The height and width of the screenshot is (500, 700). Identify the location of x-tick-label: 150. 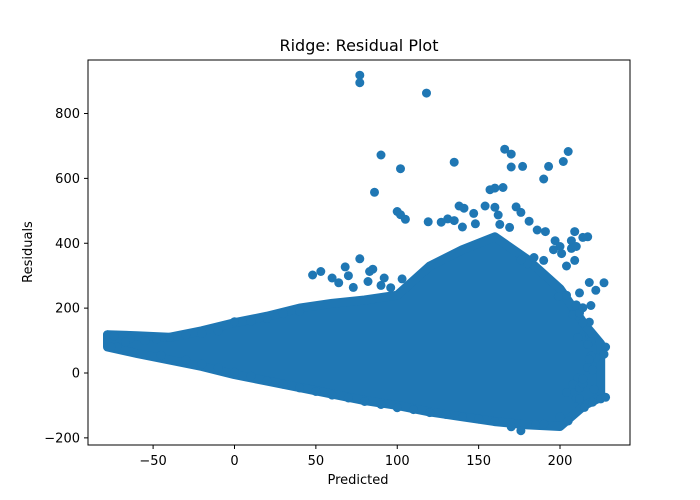
(478, 461).